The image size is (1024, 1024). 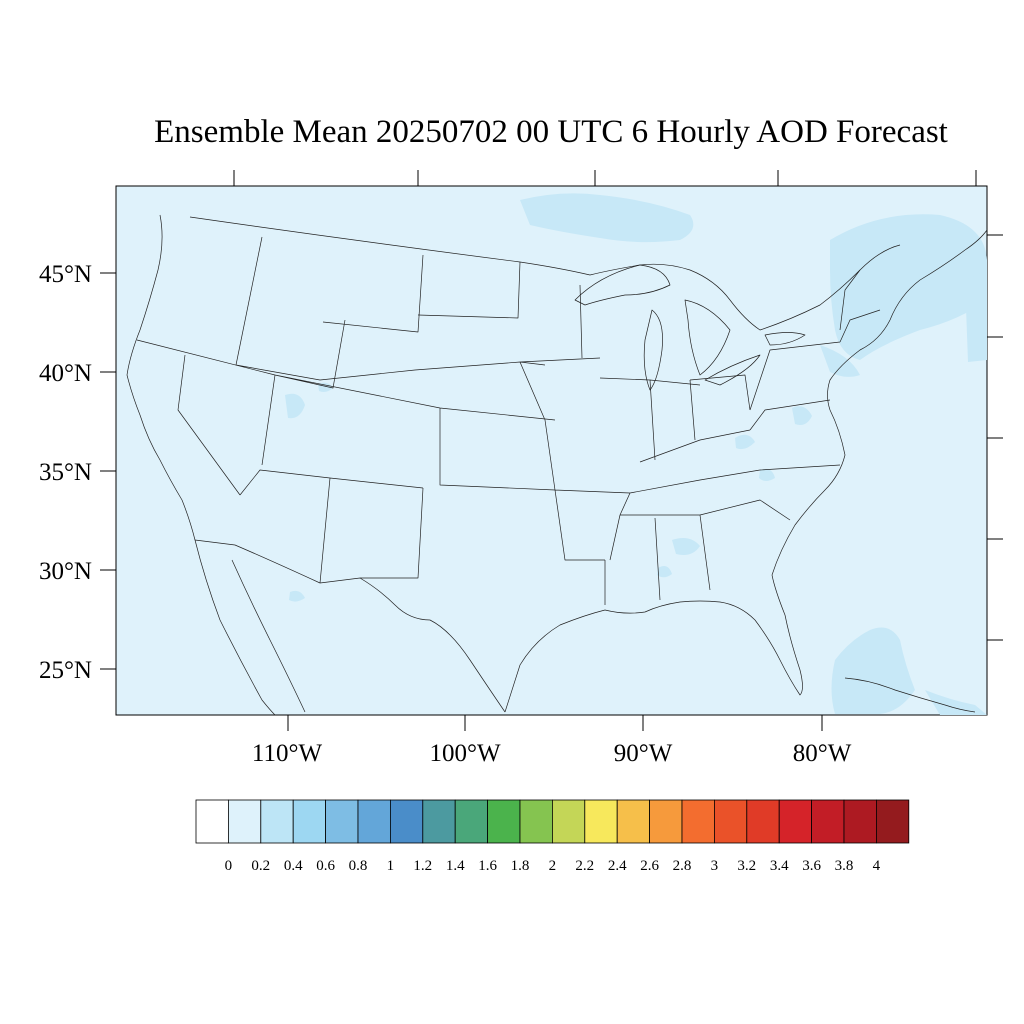 What do you see at coordinates (840, 361) in the screenshot?
I see `aod-patch-mid-atlantic` at bounding box center [840, 361].